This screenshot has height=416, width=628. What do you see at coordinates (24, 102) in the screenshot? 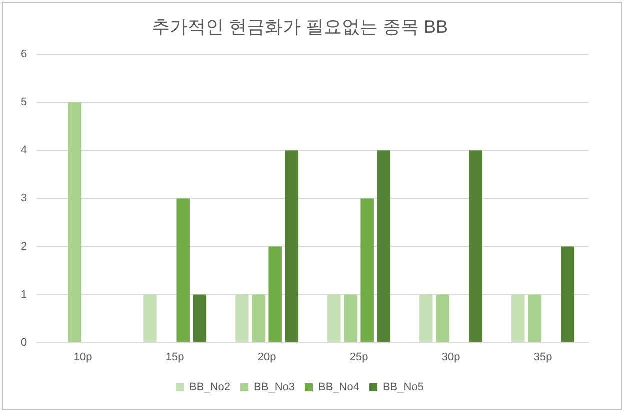
I see `y-tick-label: 5` at bounding box center [24, 102].